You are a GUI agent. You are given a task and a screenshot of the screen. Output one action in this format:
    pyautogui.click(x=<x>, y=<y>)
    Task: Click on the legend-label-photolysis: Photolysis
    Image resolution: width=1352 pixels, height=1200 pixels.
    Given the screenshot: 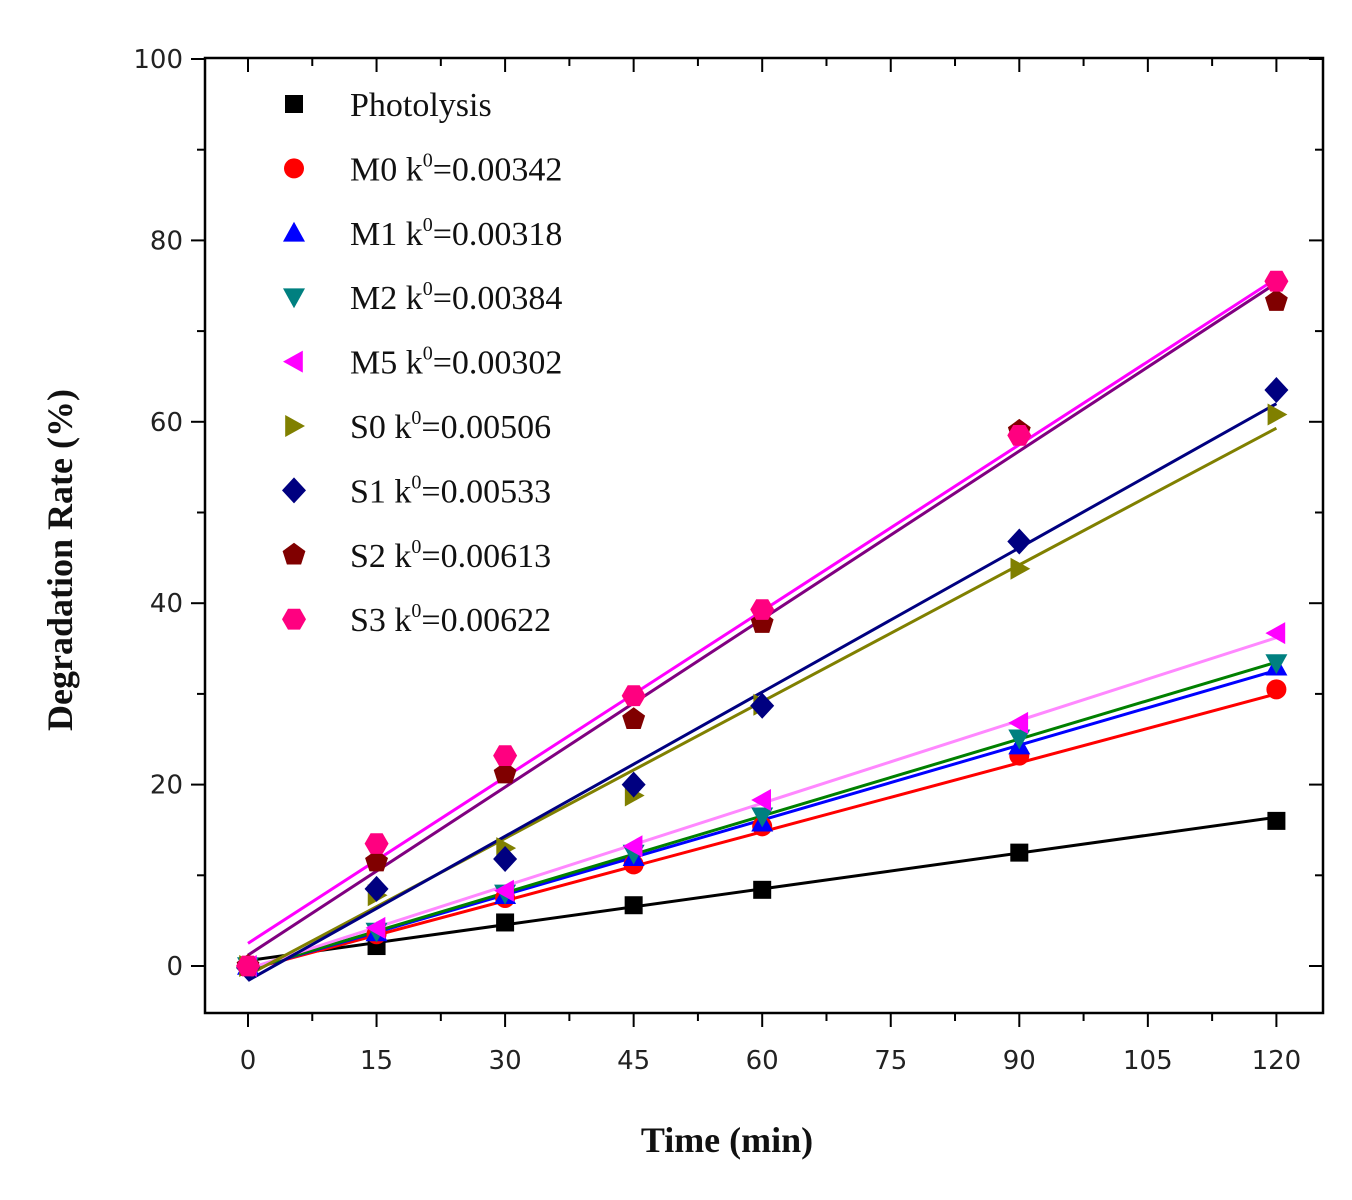 What is the action you would take?
    pyautogui.click(x=421, y=105)
    